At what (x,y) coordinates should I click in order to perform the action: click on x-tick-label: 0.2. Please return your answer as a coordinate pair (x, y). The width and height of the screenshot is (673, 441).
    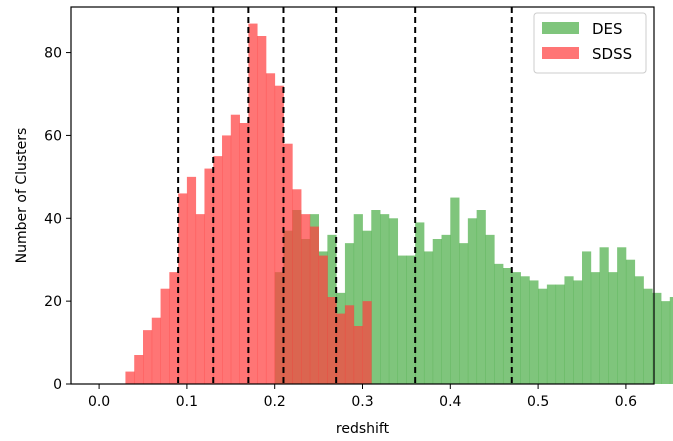
    Looking at the image, I should click on (275, 402).